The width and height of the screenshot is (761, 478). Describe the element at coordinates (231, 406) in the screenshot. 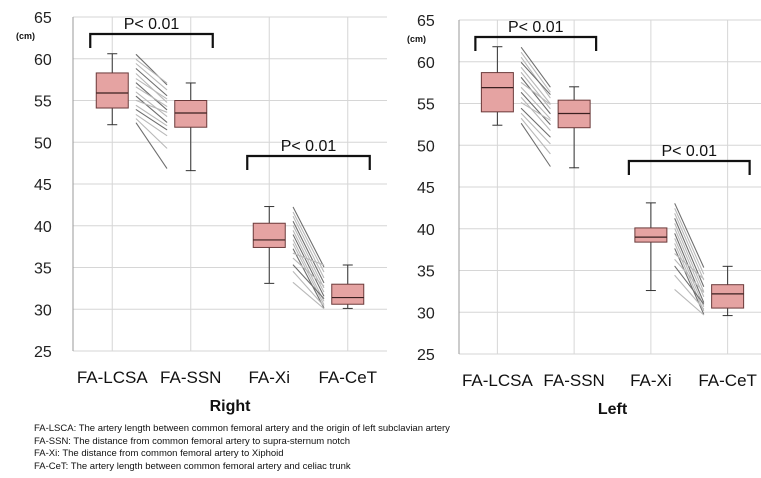

I see `panel-title: Right` at that location.